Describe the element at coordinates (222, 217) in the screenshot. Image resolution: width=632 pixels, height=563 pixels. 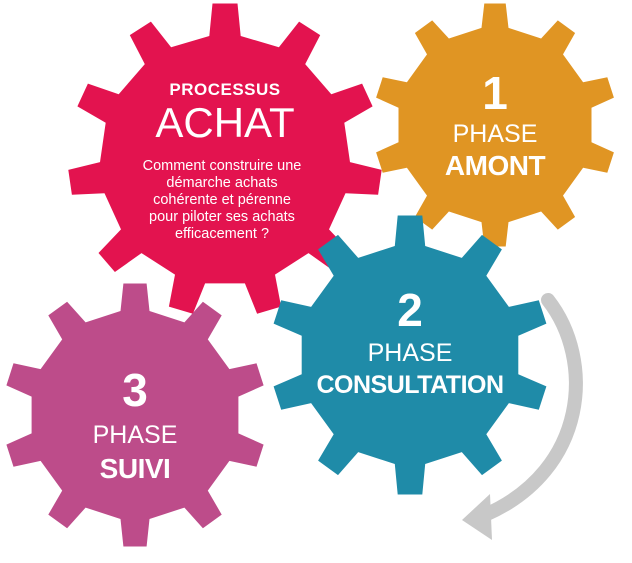
I see `achat-description-line: pour piloter ses achats` at that location.